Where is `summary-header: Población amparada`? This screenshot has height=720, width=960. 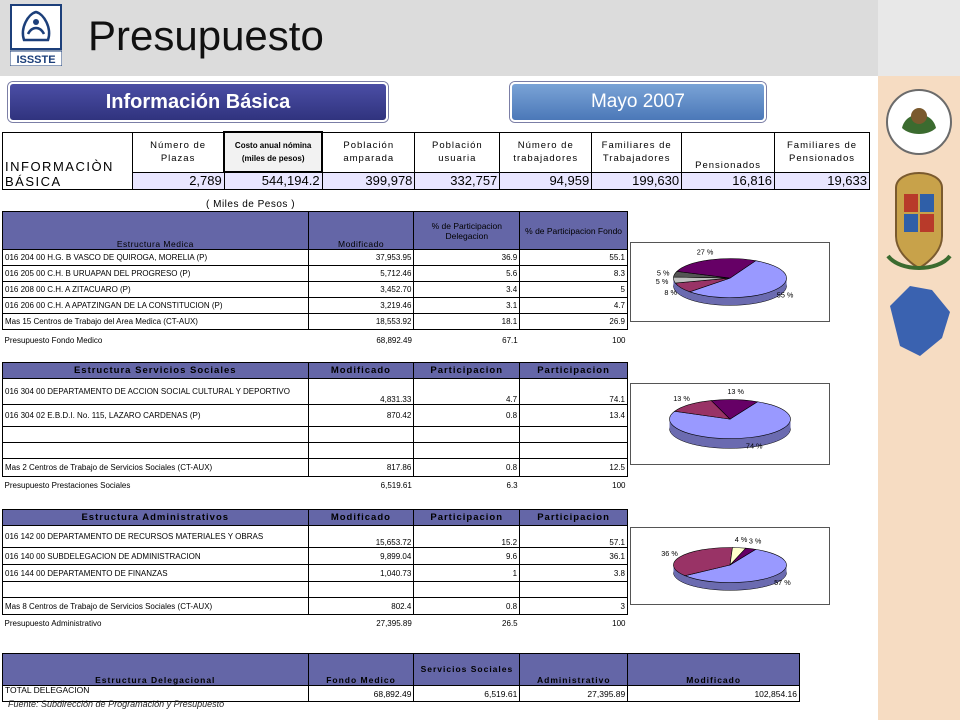 summary-header: Población amparada is located at coordinates (368, 152).